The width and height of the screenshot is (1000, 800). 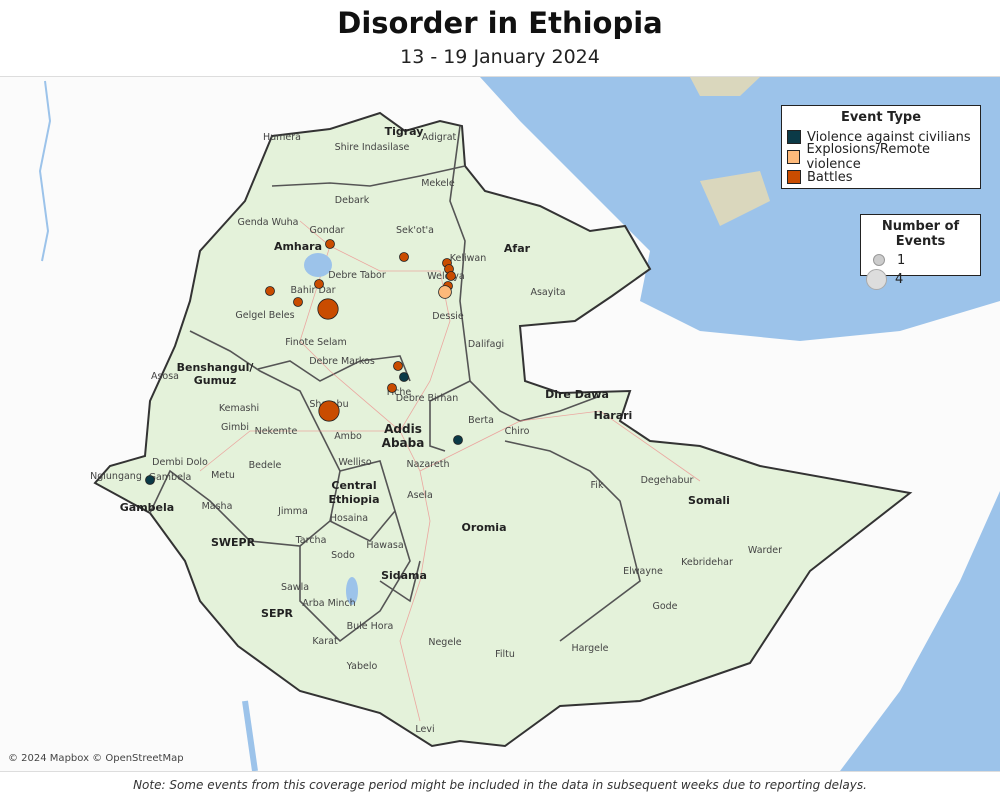 I want to click on legend-item-violence: Violence against civilians, so click(x=881, y=137).